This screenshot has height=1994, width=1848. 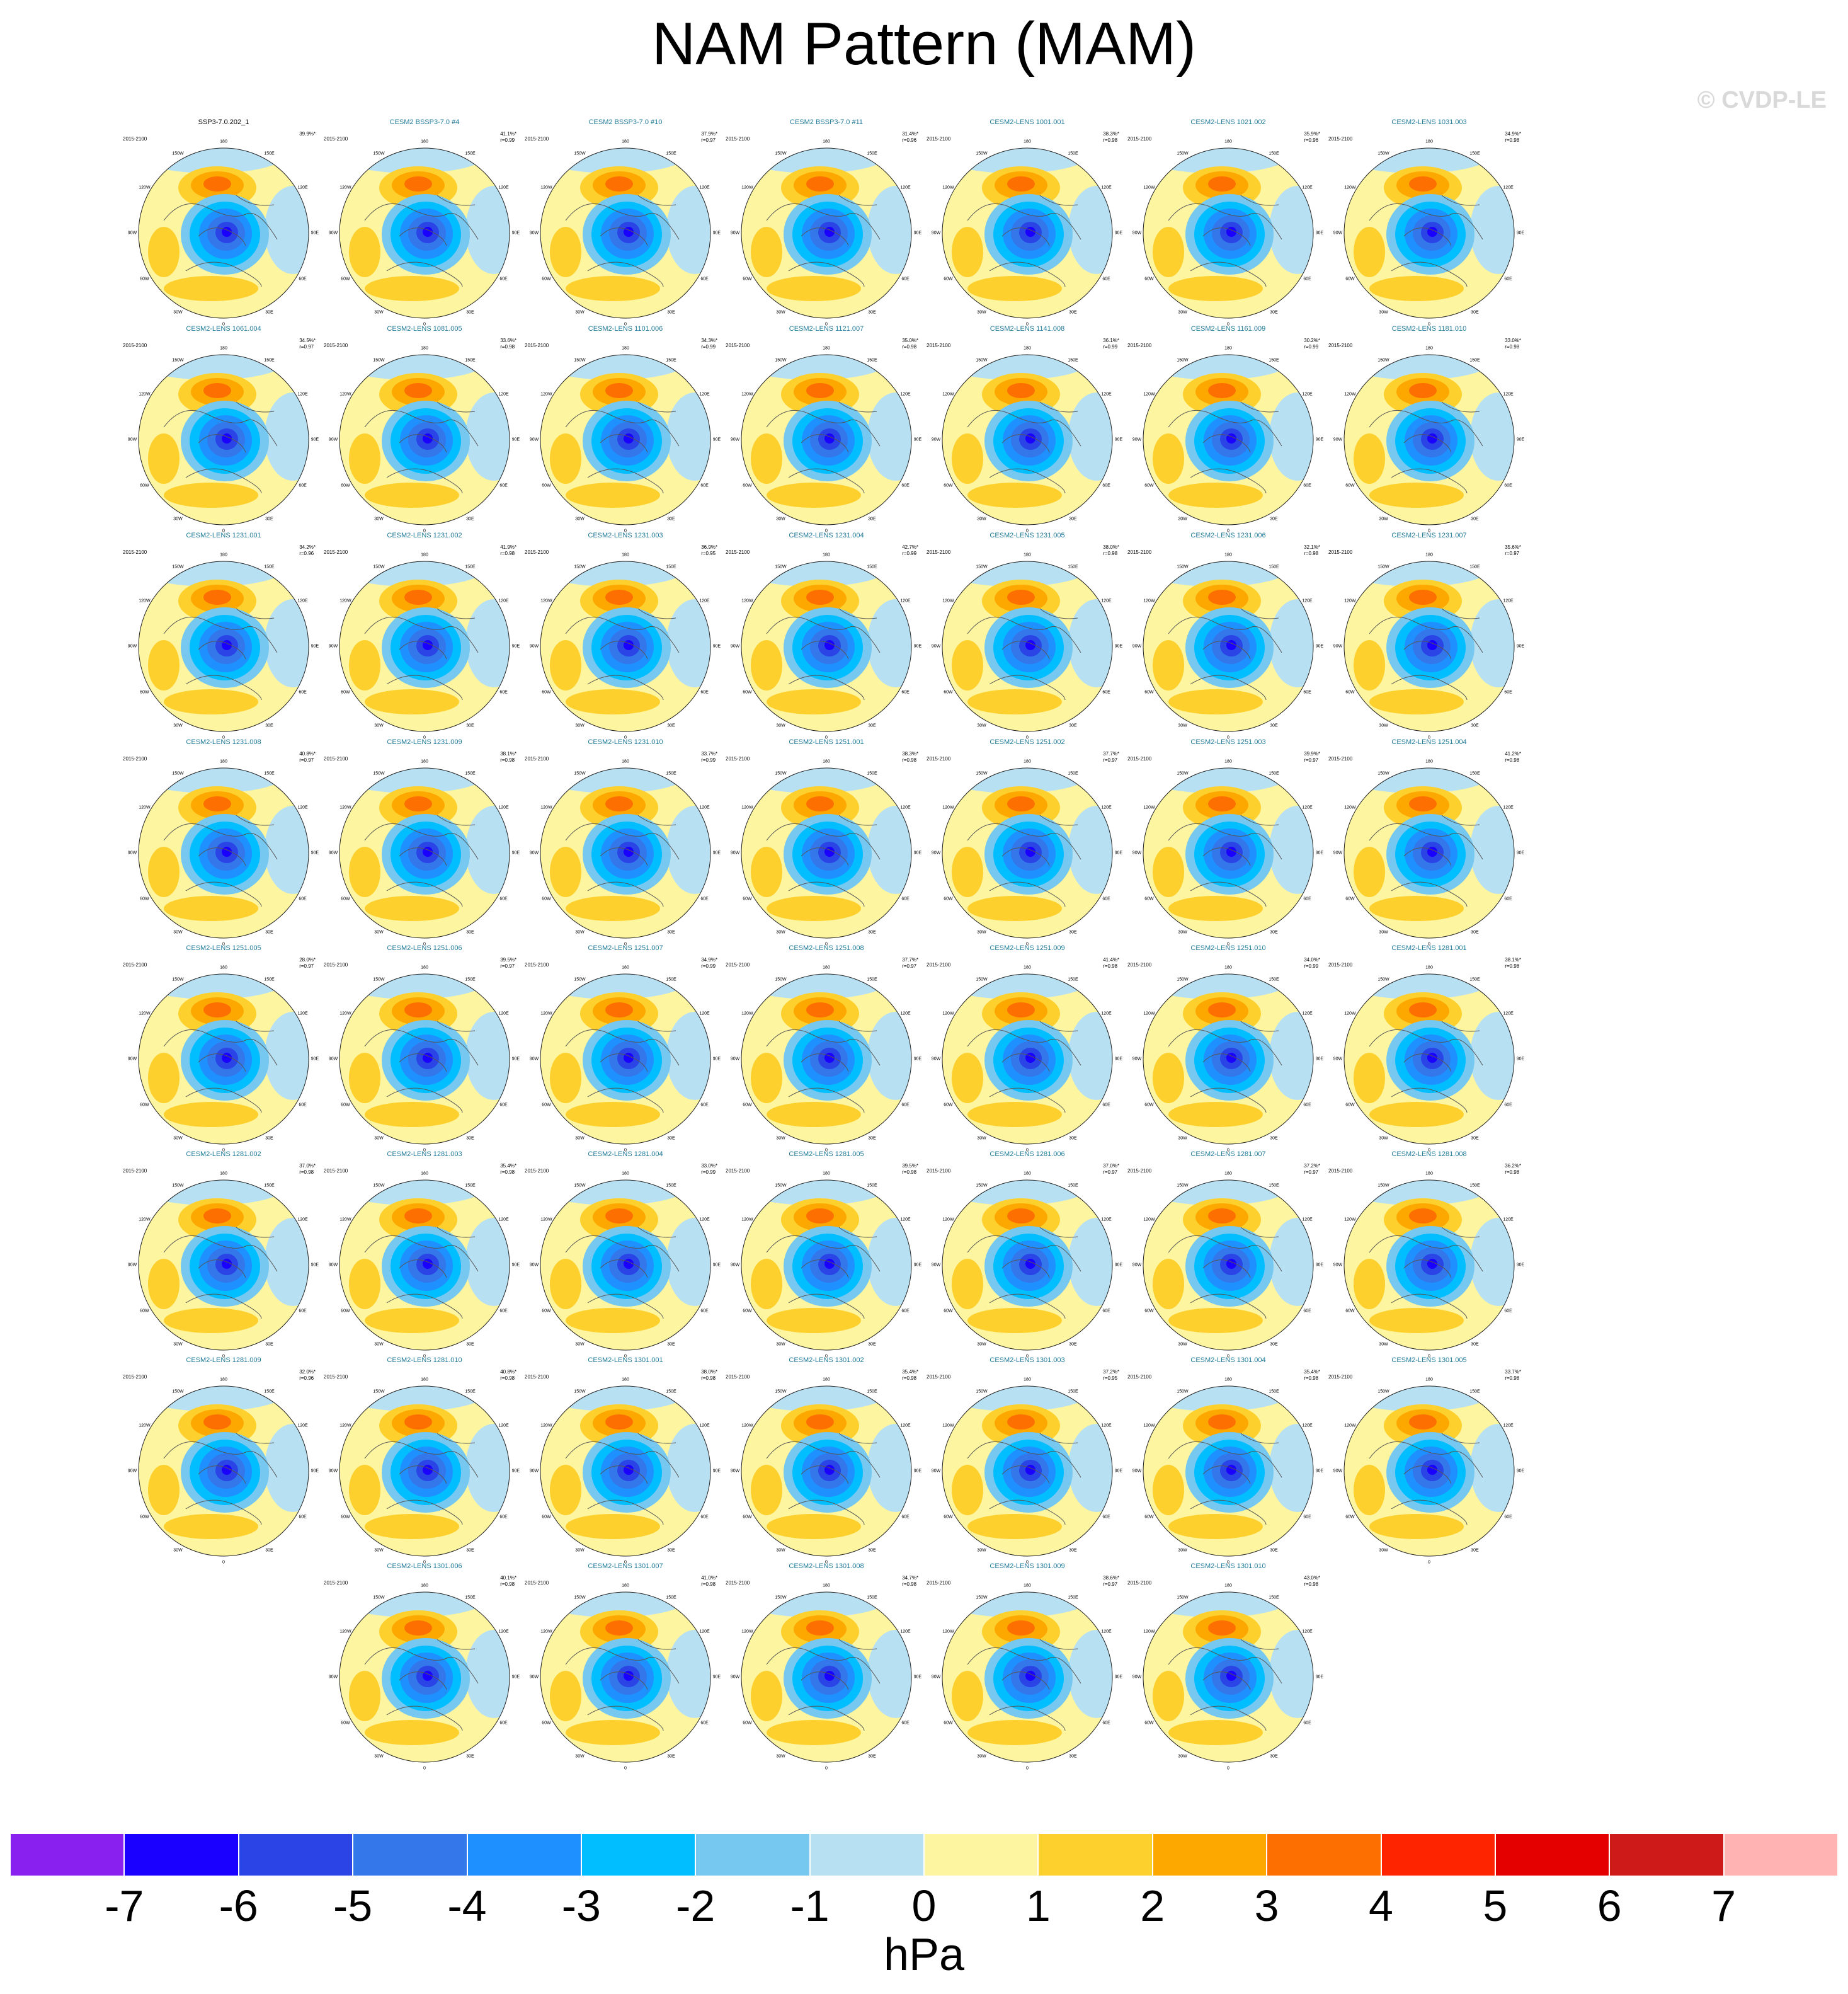 I want to click on panel-title: CESM2-LENS 1031.003, so click(x=1429, y=122).